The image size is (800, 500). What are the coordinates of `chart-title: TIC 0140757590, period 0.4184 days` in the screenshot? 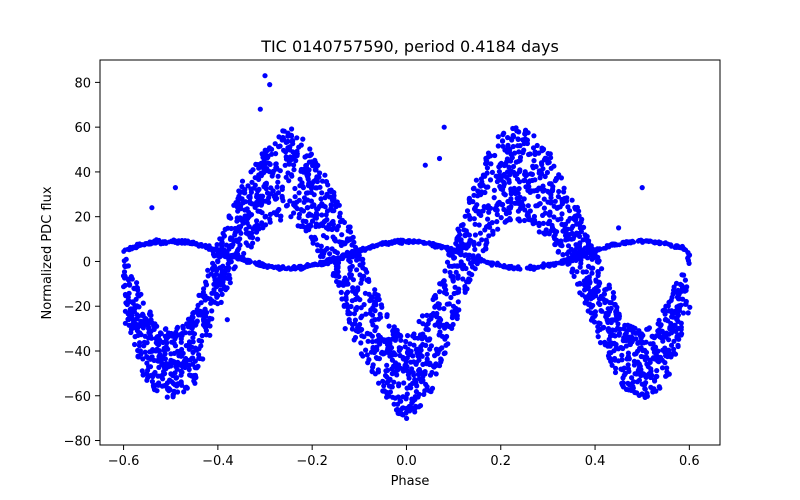 It's located at (409, 46).